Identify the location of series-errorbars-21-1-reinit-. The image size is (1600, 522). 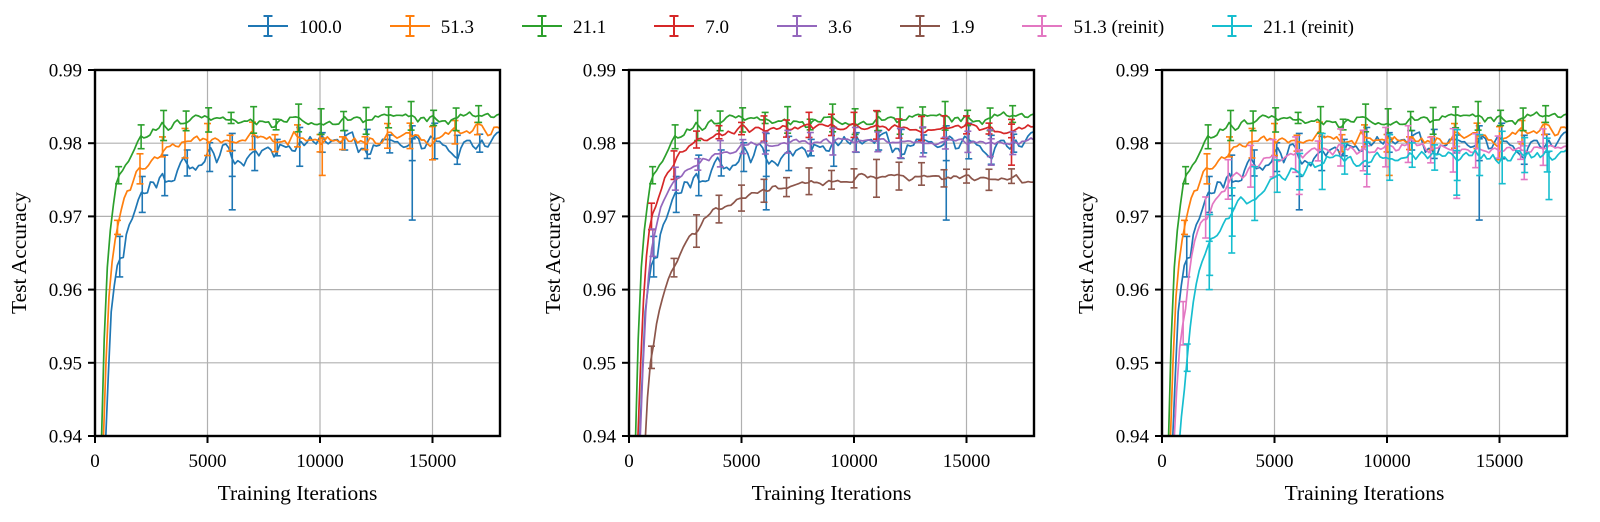
(1368, 250).